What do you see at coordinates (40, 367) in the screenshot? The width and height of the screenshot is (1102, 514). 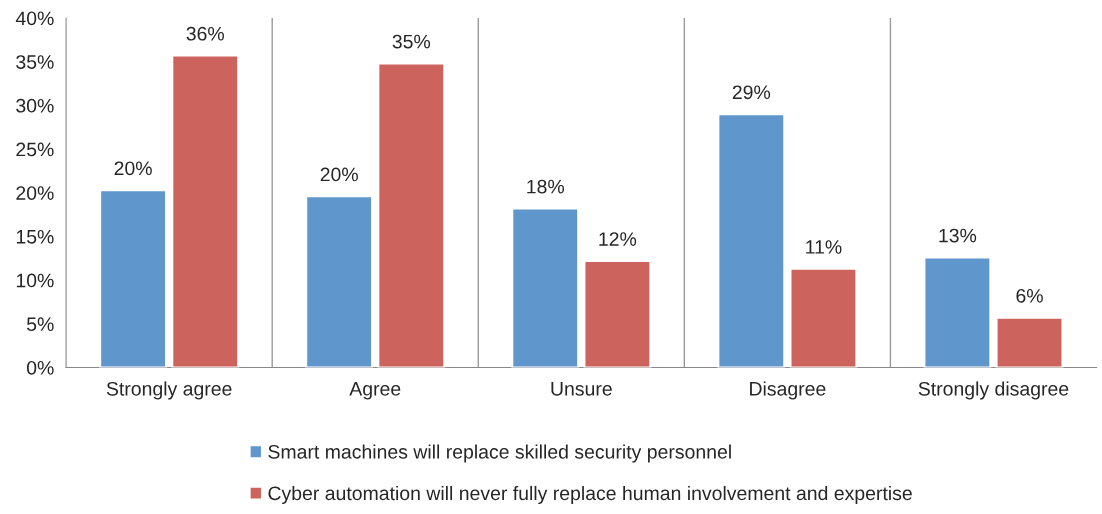 I see `y-tick-label: 0%` at bounding box center [40, 367].